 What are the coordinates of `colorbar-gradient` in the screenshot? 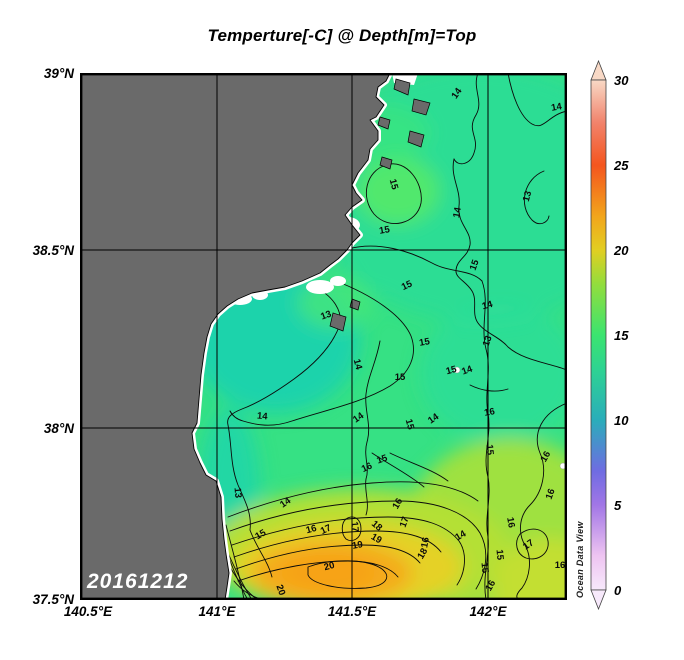 It's located at (598, 335).